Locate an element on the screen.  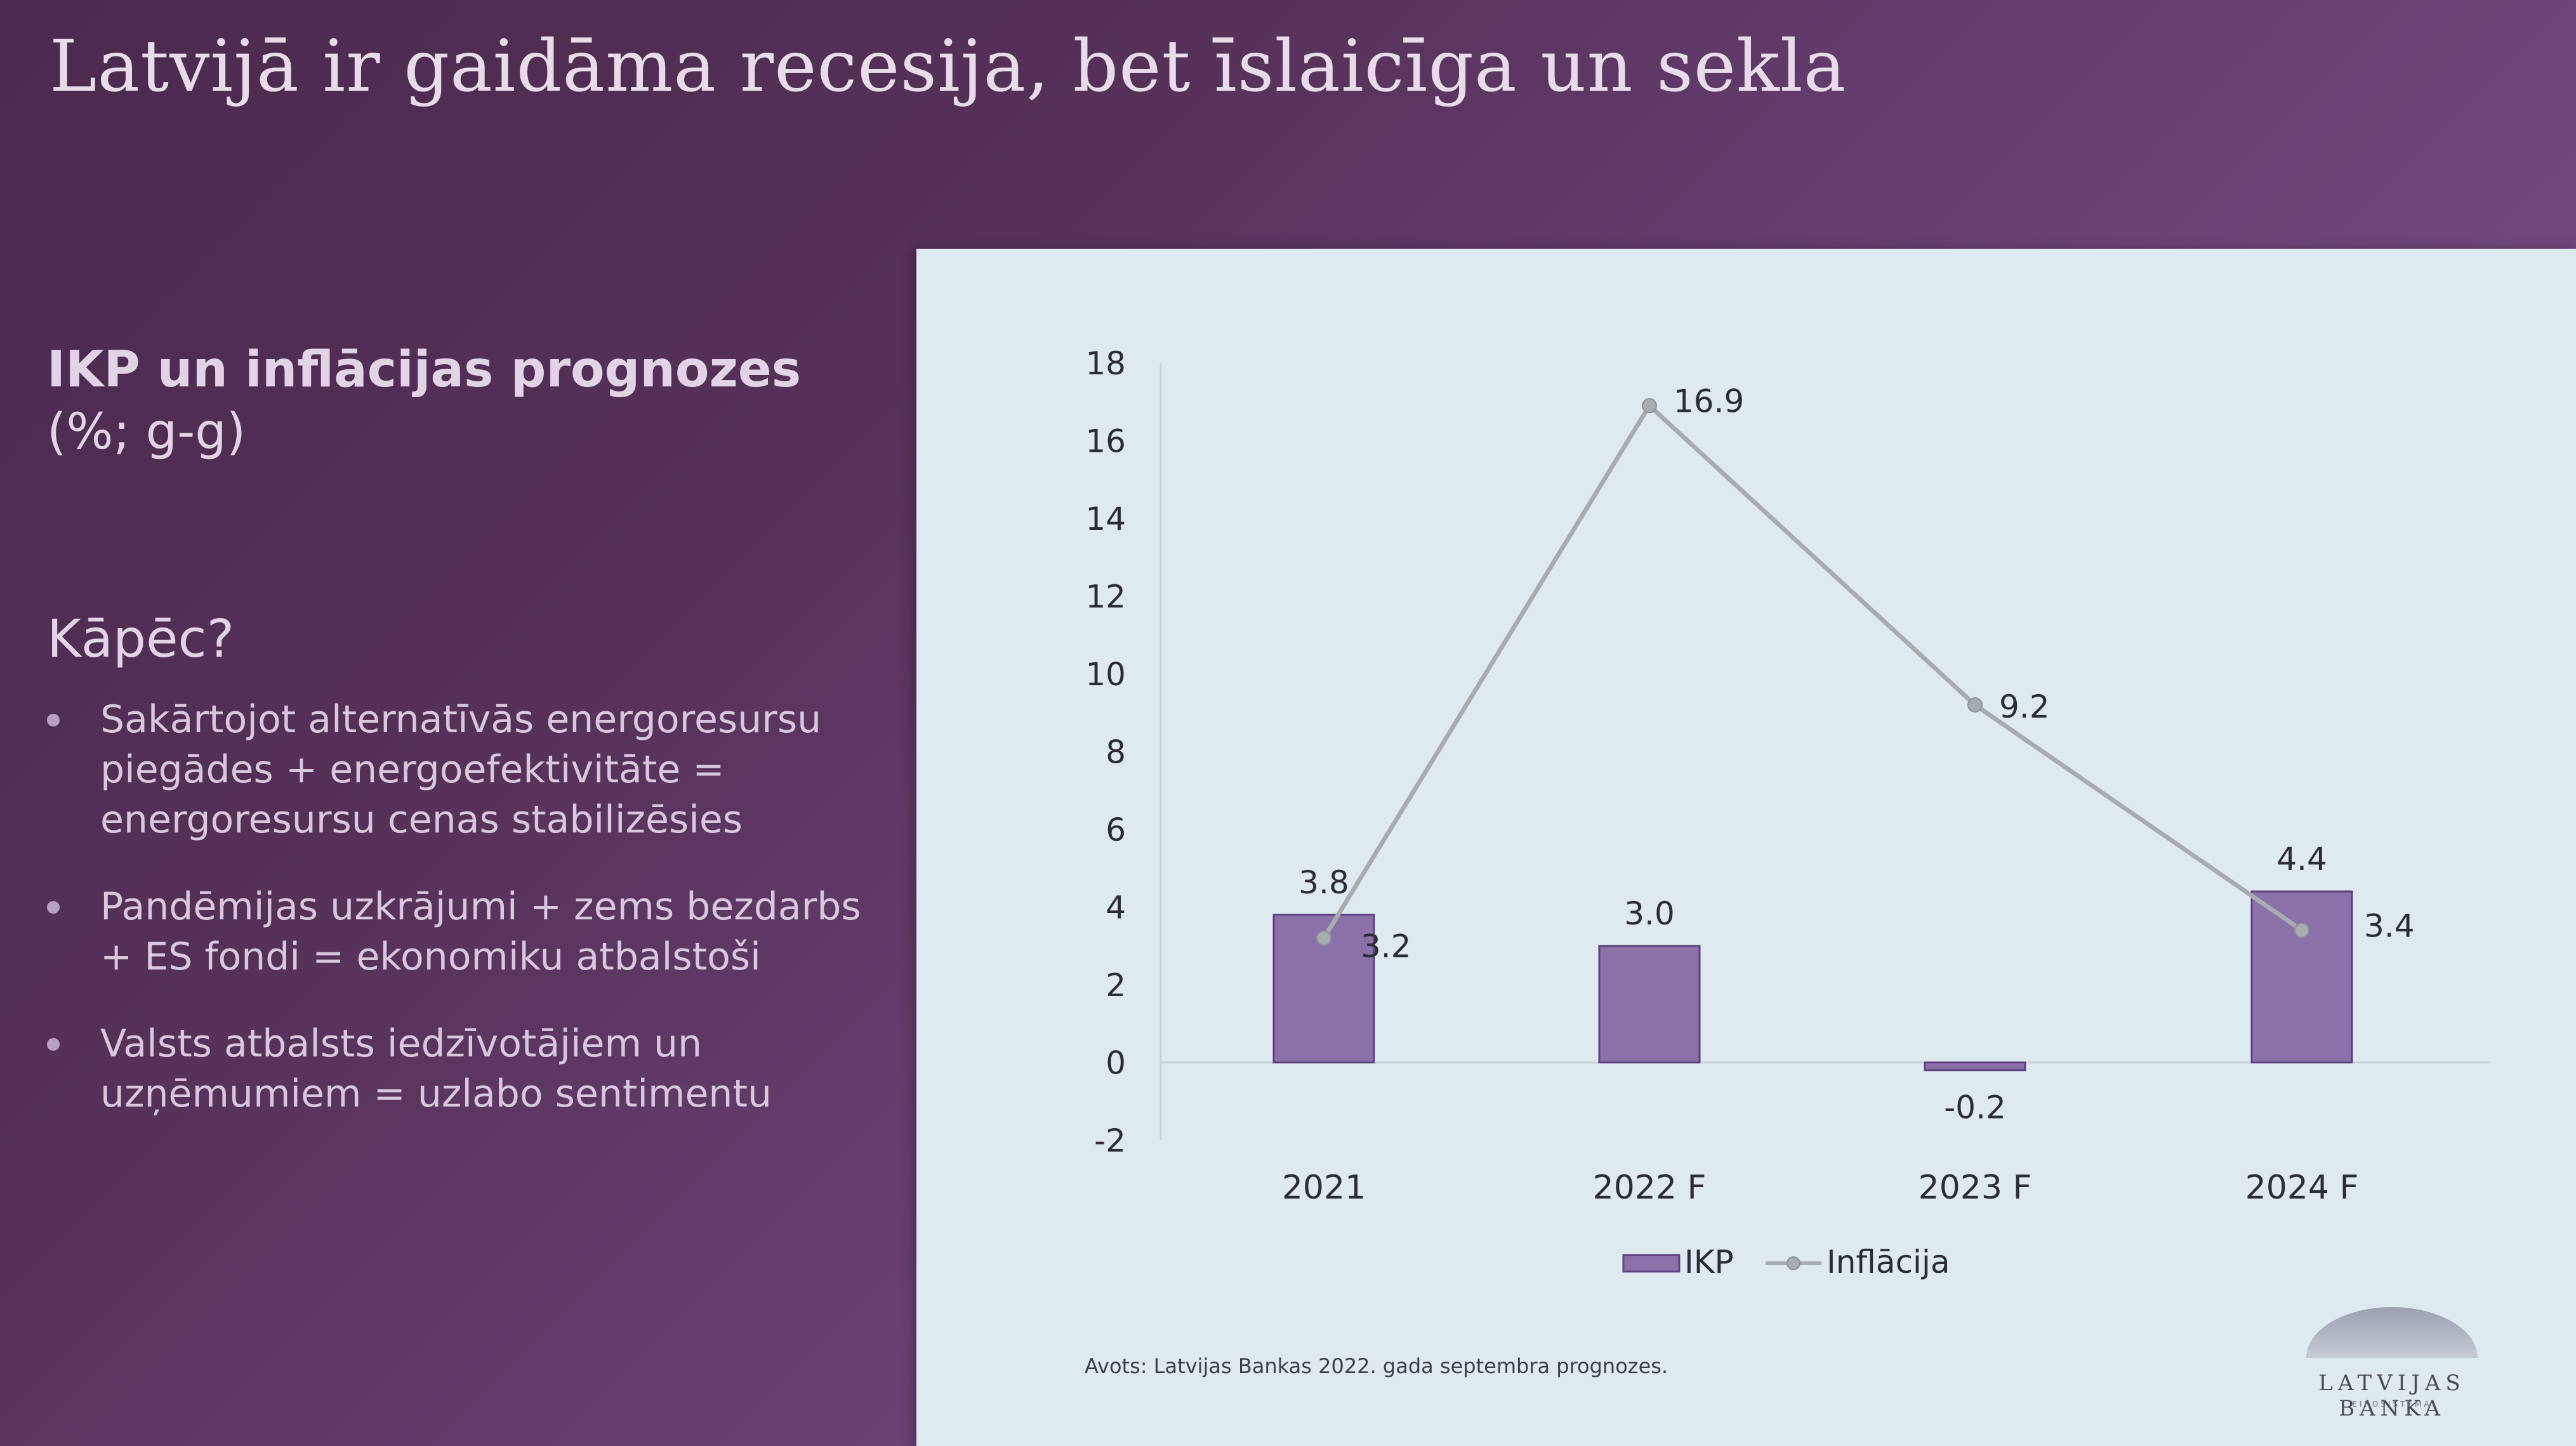
chart-unit: (%; g-g) is located at coordinates (146, 432).